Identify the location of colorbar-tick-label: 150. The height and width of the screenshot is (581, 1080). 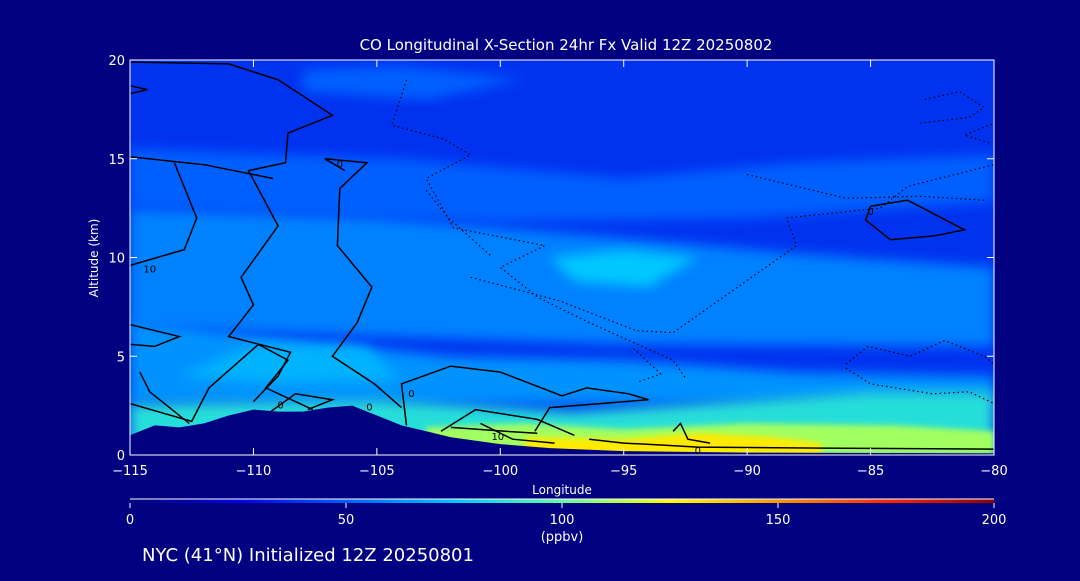
(778, 520).